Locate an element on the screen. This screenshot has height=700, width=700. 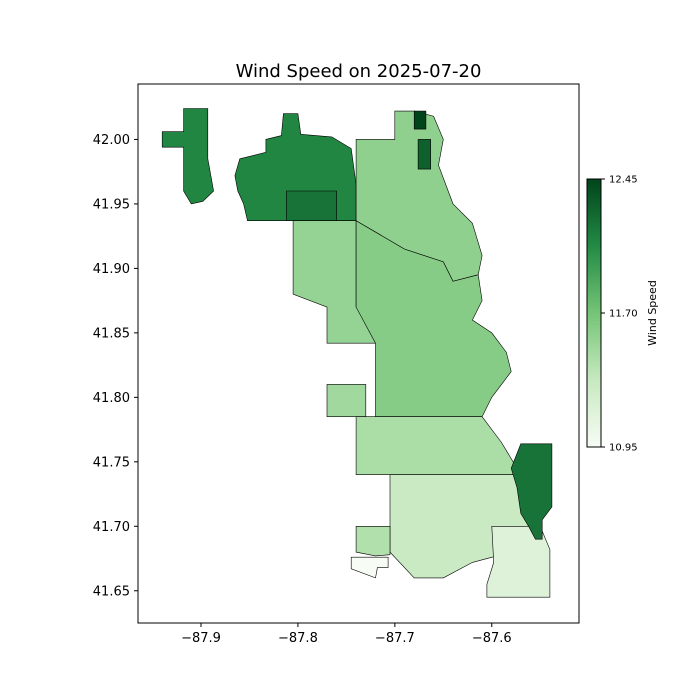
y-tick-label: 41.95 is located at coordinates (111, 204).